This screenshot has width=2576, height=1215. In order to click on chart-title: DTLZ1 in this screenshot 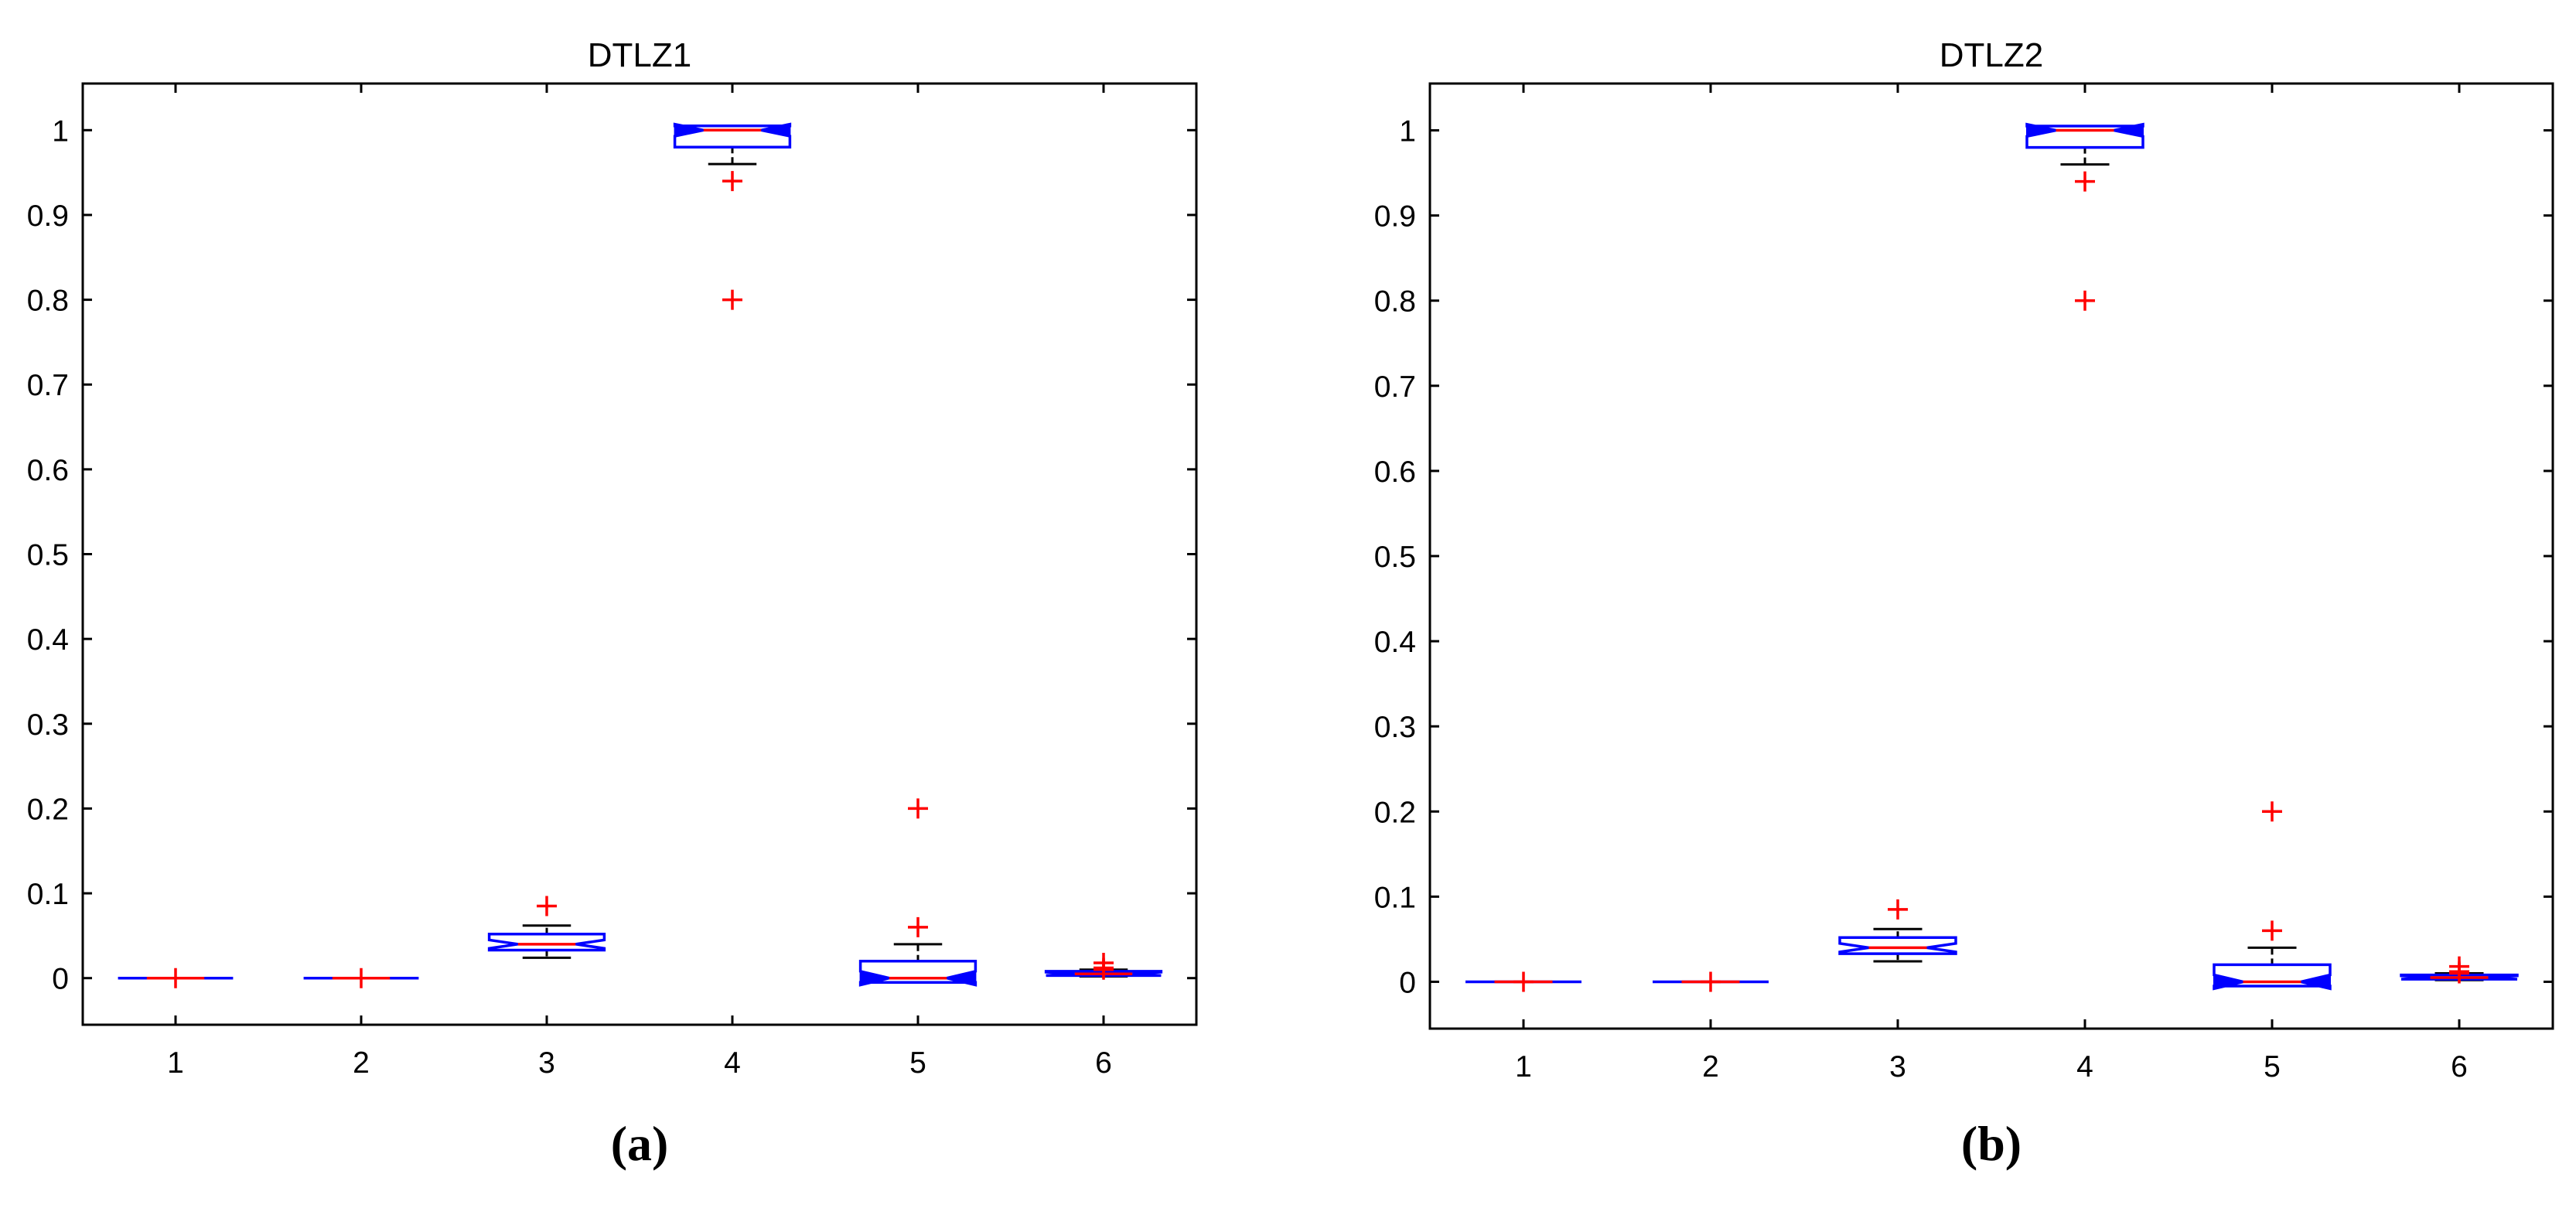, I will do `click(640, 55)`.